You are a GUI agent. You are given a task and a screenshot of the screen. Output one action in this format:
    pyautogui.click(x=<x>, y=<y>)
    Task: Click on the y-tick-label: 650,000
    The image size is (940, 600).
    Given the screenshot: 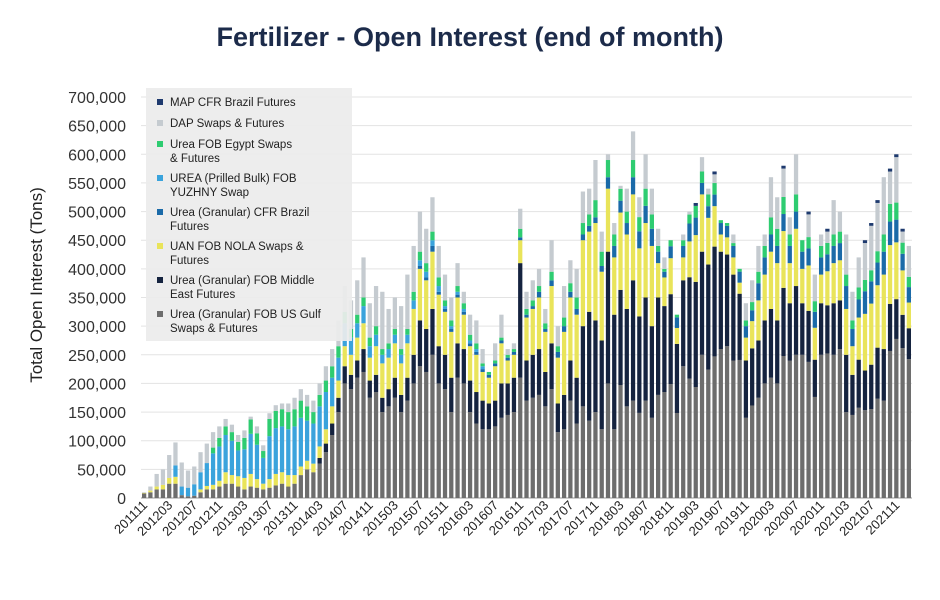 What is the action you would take?
    pyautogui.click(x=97, y=127)
    